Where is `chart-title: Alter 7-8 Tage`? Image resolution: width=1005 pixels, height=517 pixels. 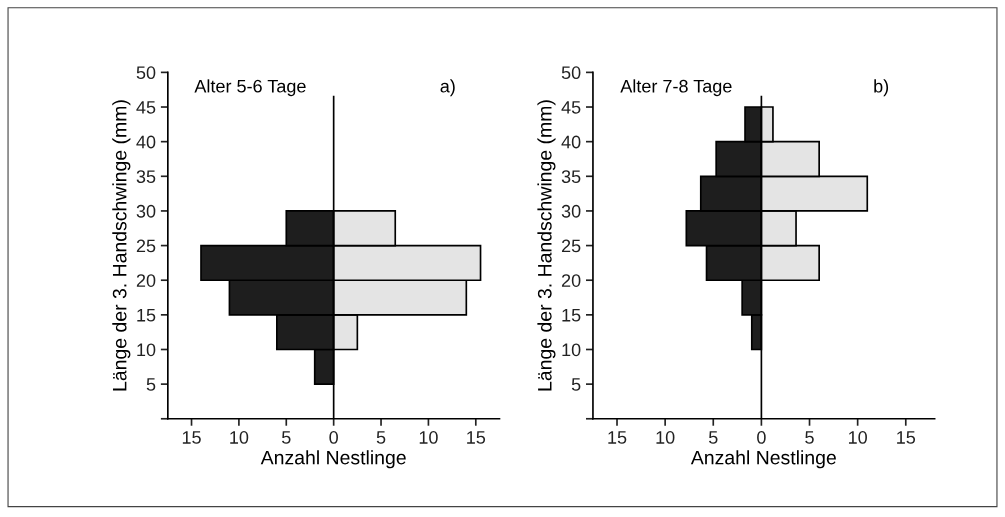 chart-title: Alter 7-8 Tage is located at coordinates (676, 88).